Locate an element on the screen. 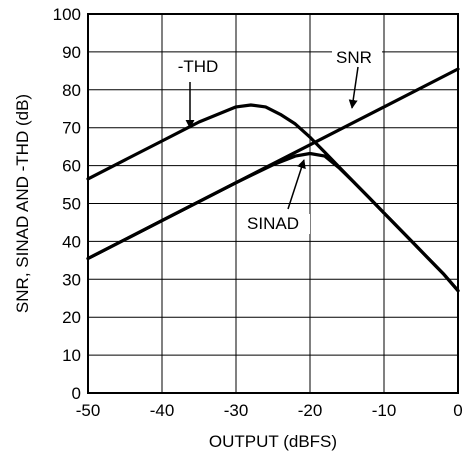 This screenshot has width=464, height=457. x-tick-label: -10 is located at coordinates (384, 410).